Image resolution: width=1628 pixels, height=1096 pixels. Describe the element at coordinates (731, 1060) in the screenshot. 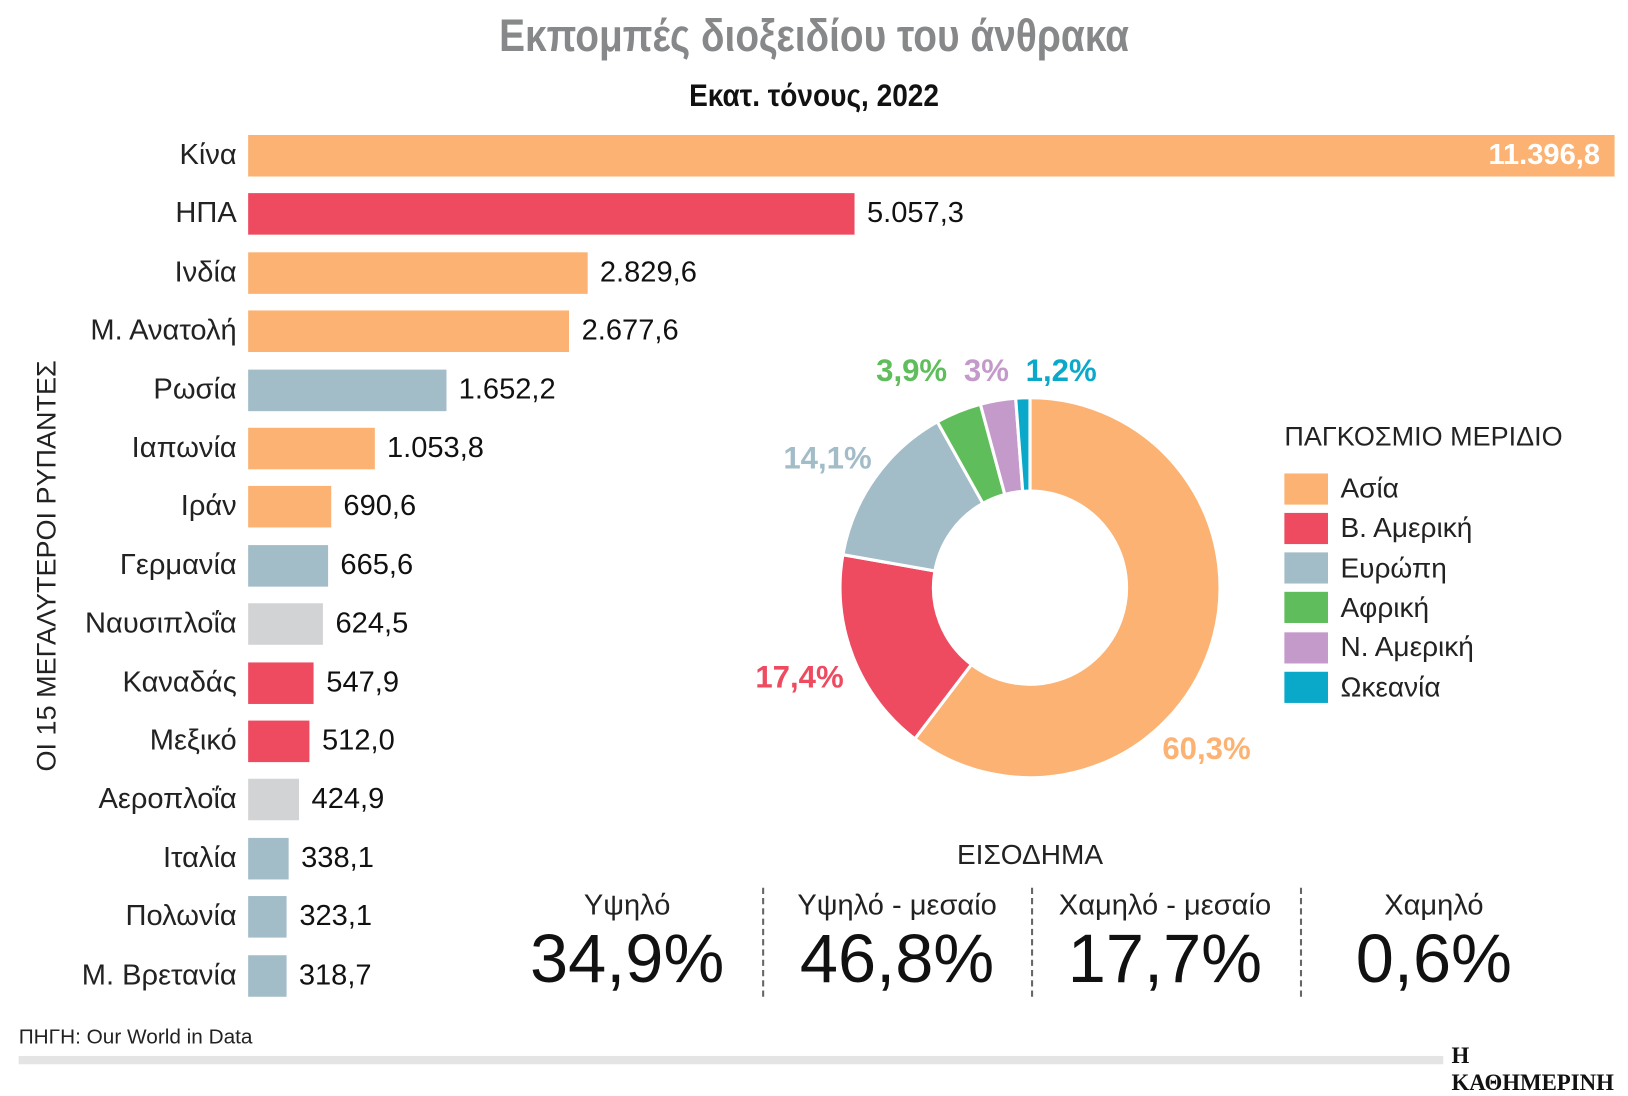

I see `footer-bar` at that location.